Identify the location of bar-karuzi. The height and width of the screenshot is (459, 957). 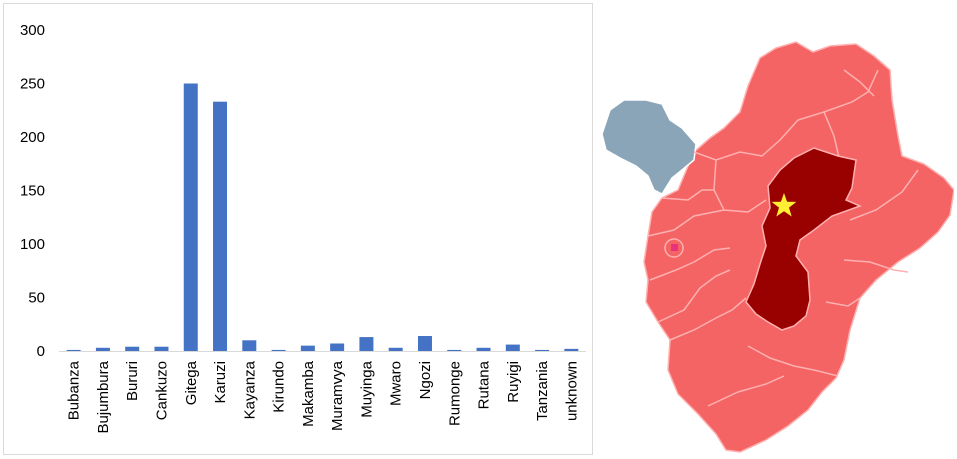
(220, 226).